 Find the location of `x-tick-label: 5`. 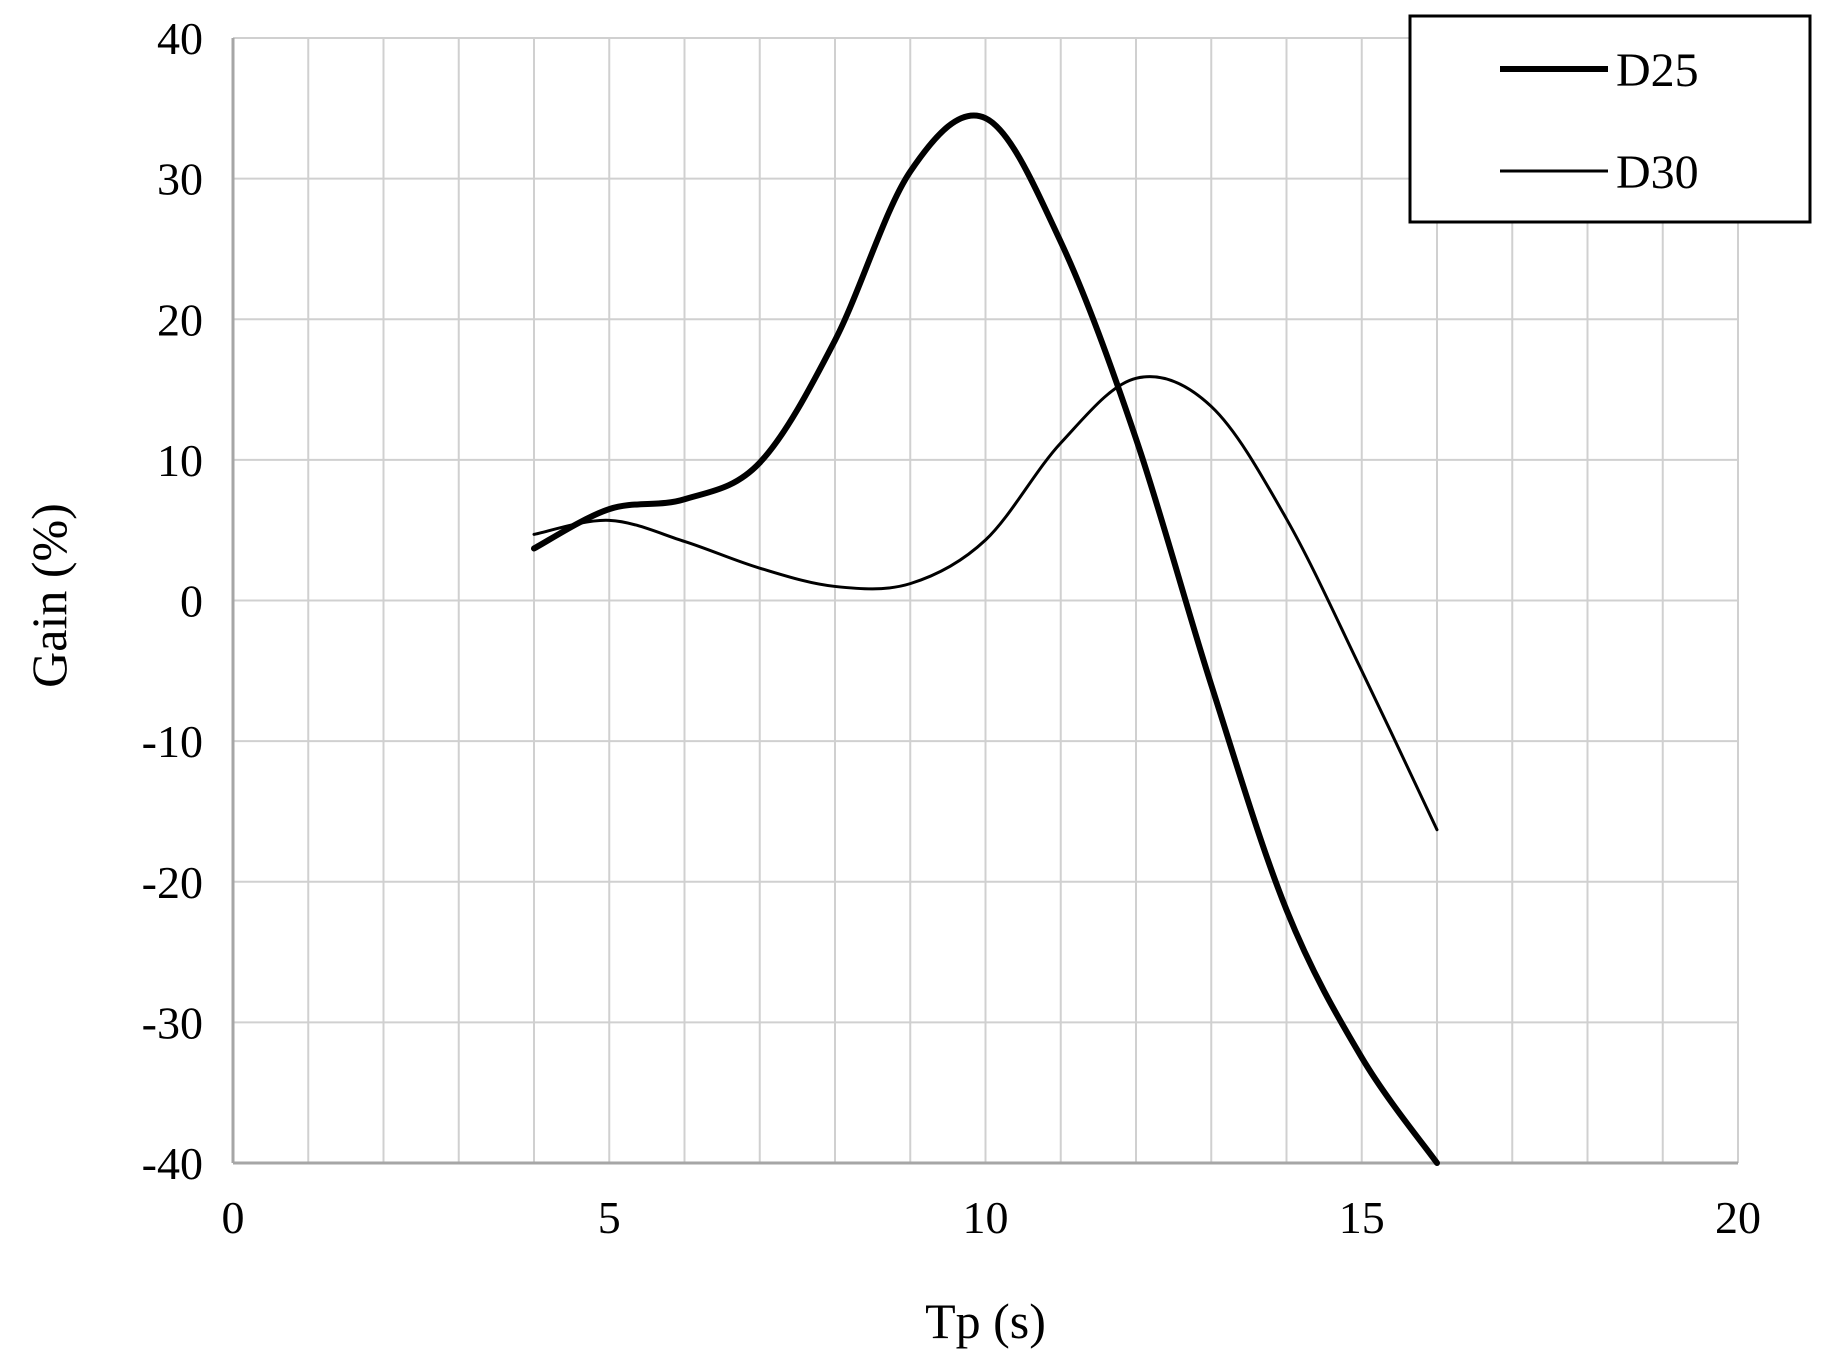

x-tick-label: 5 is located at coordinates (609, 1217).